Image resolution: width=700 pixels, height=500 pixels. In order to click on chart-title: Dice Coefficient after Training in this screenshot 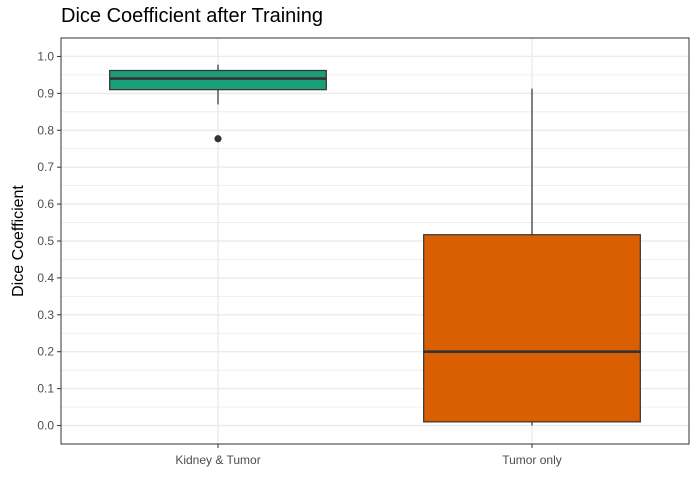, I will do `click(192, 16)`.